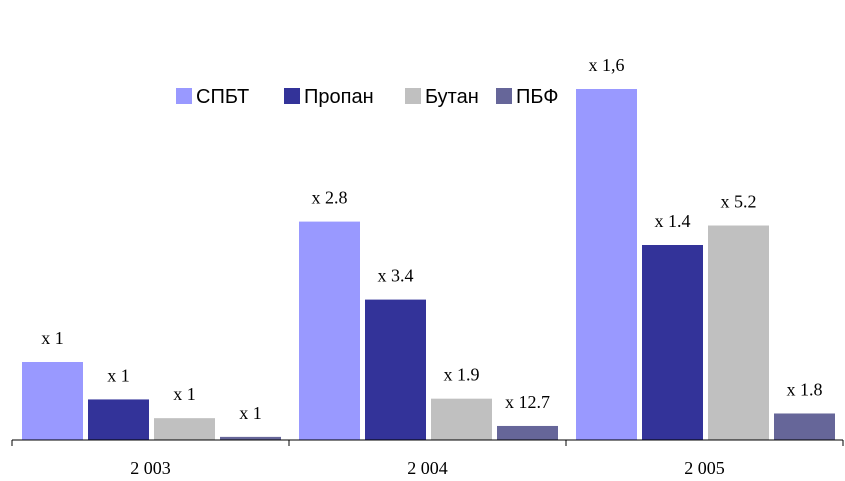  I want to click on data-label: x 1.4, so click(673, 221).